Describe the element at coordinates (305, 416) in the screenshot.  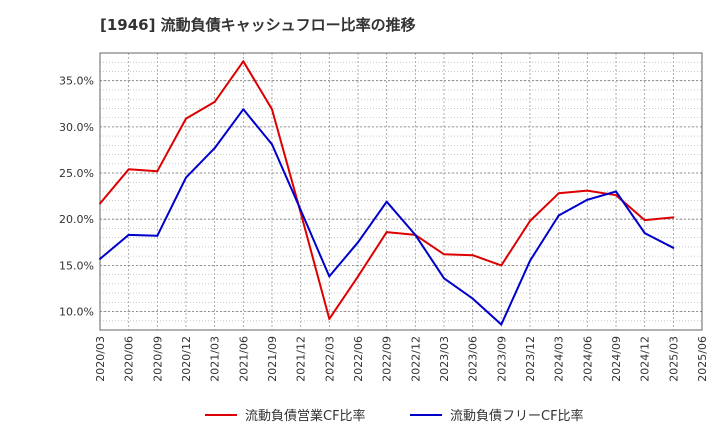
I see `legend-label-1: 流動負債営業CF比率` at that location.